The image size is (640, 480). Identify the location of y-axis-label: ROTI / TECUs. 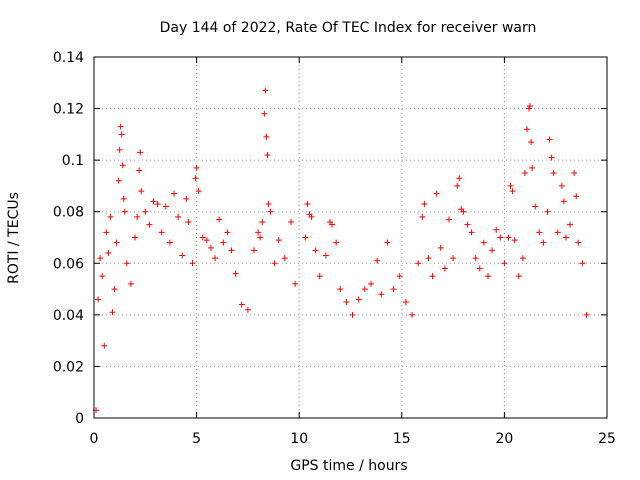
(14, 238).